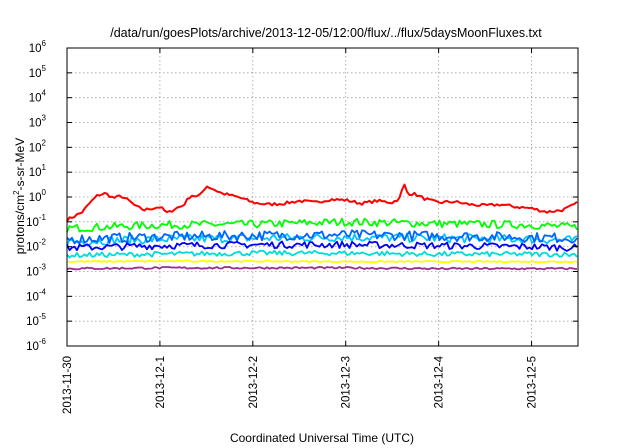  Describe the element at coordinates (254, 382) in the screenshot. I see `x-tick-label: 2013-12-2` at that location.